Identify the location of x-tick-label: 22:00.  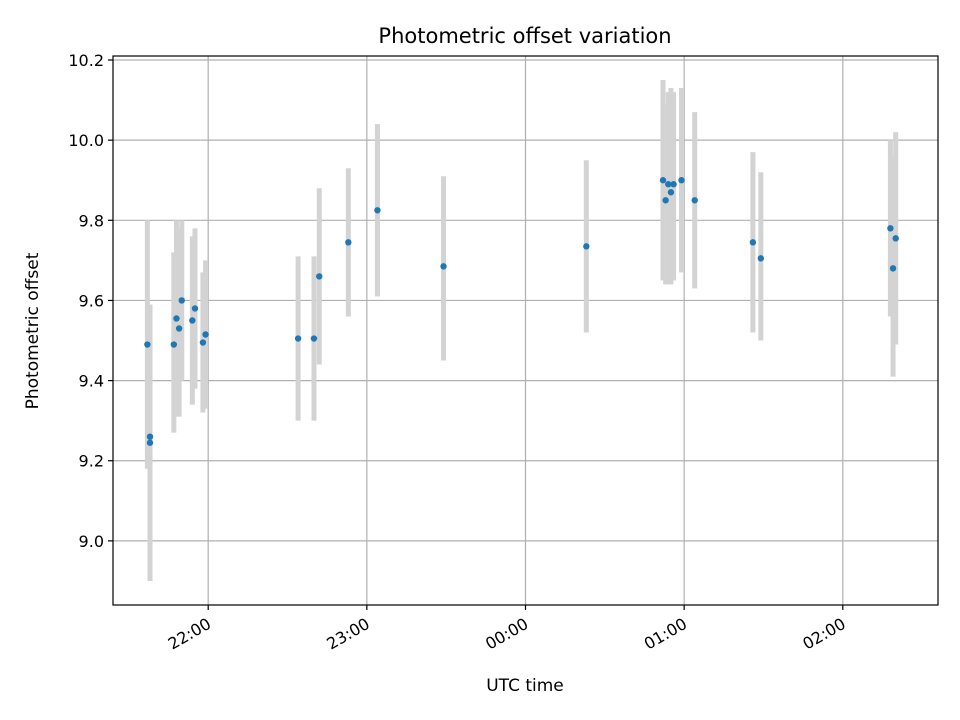
(189, 634).